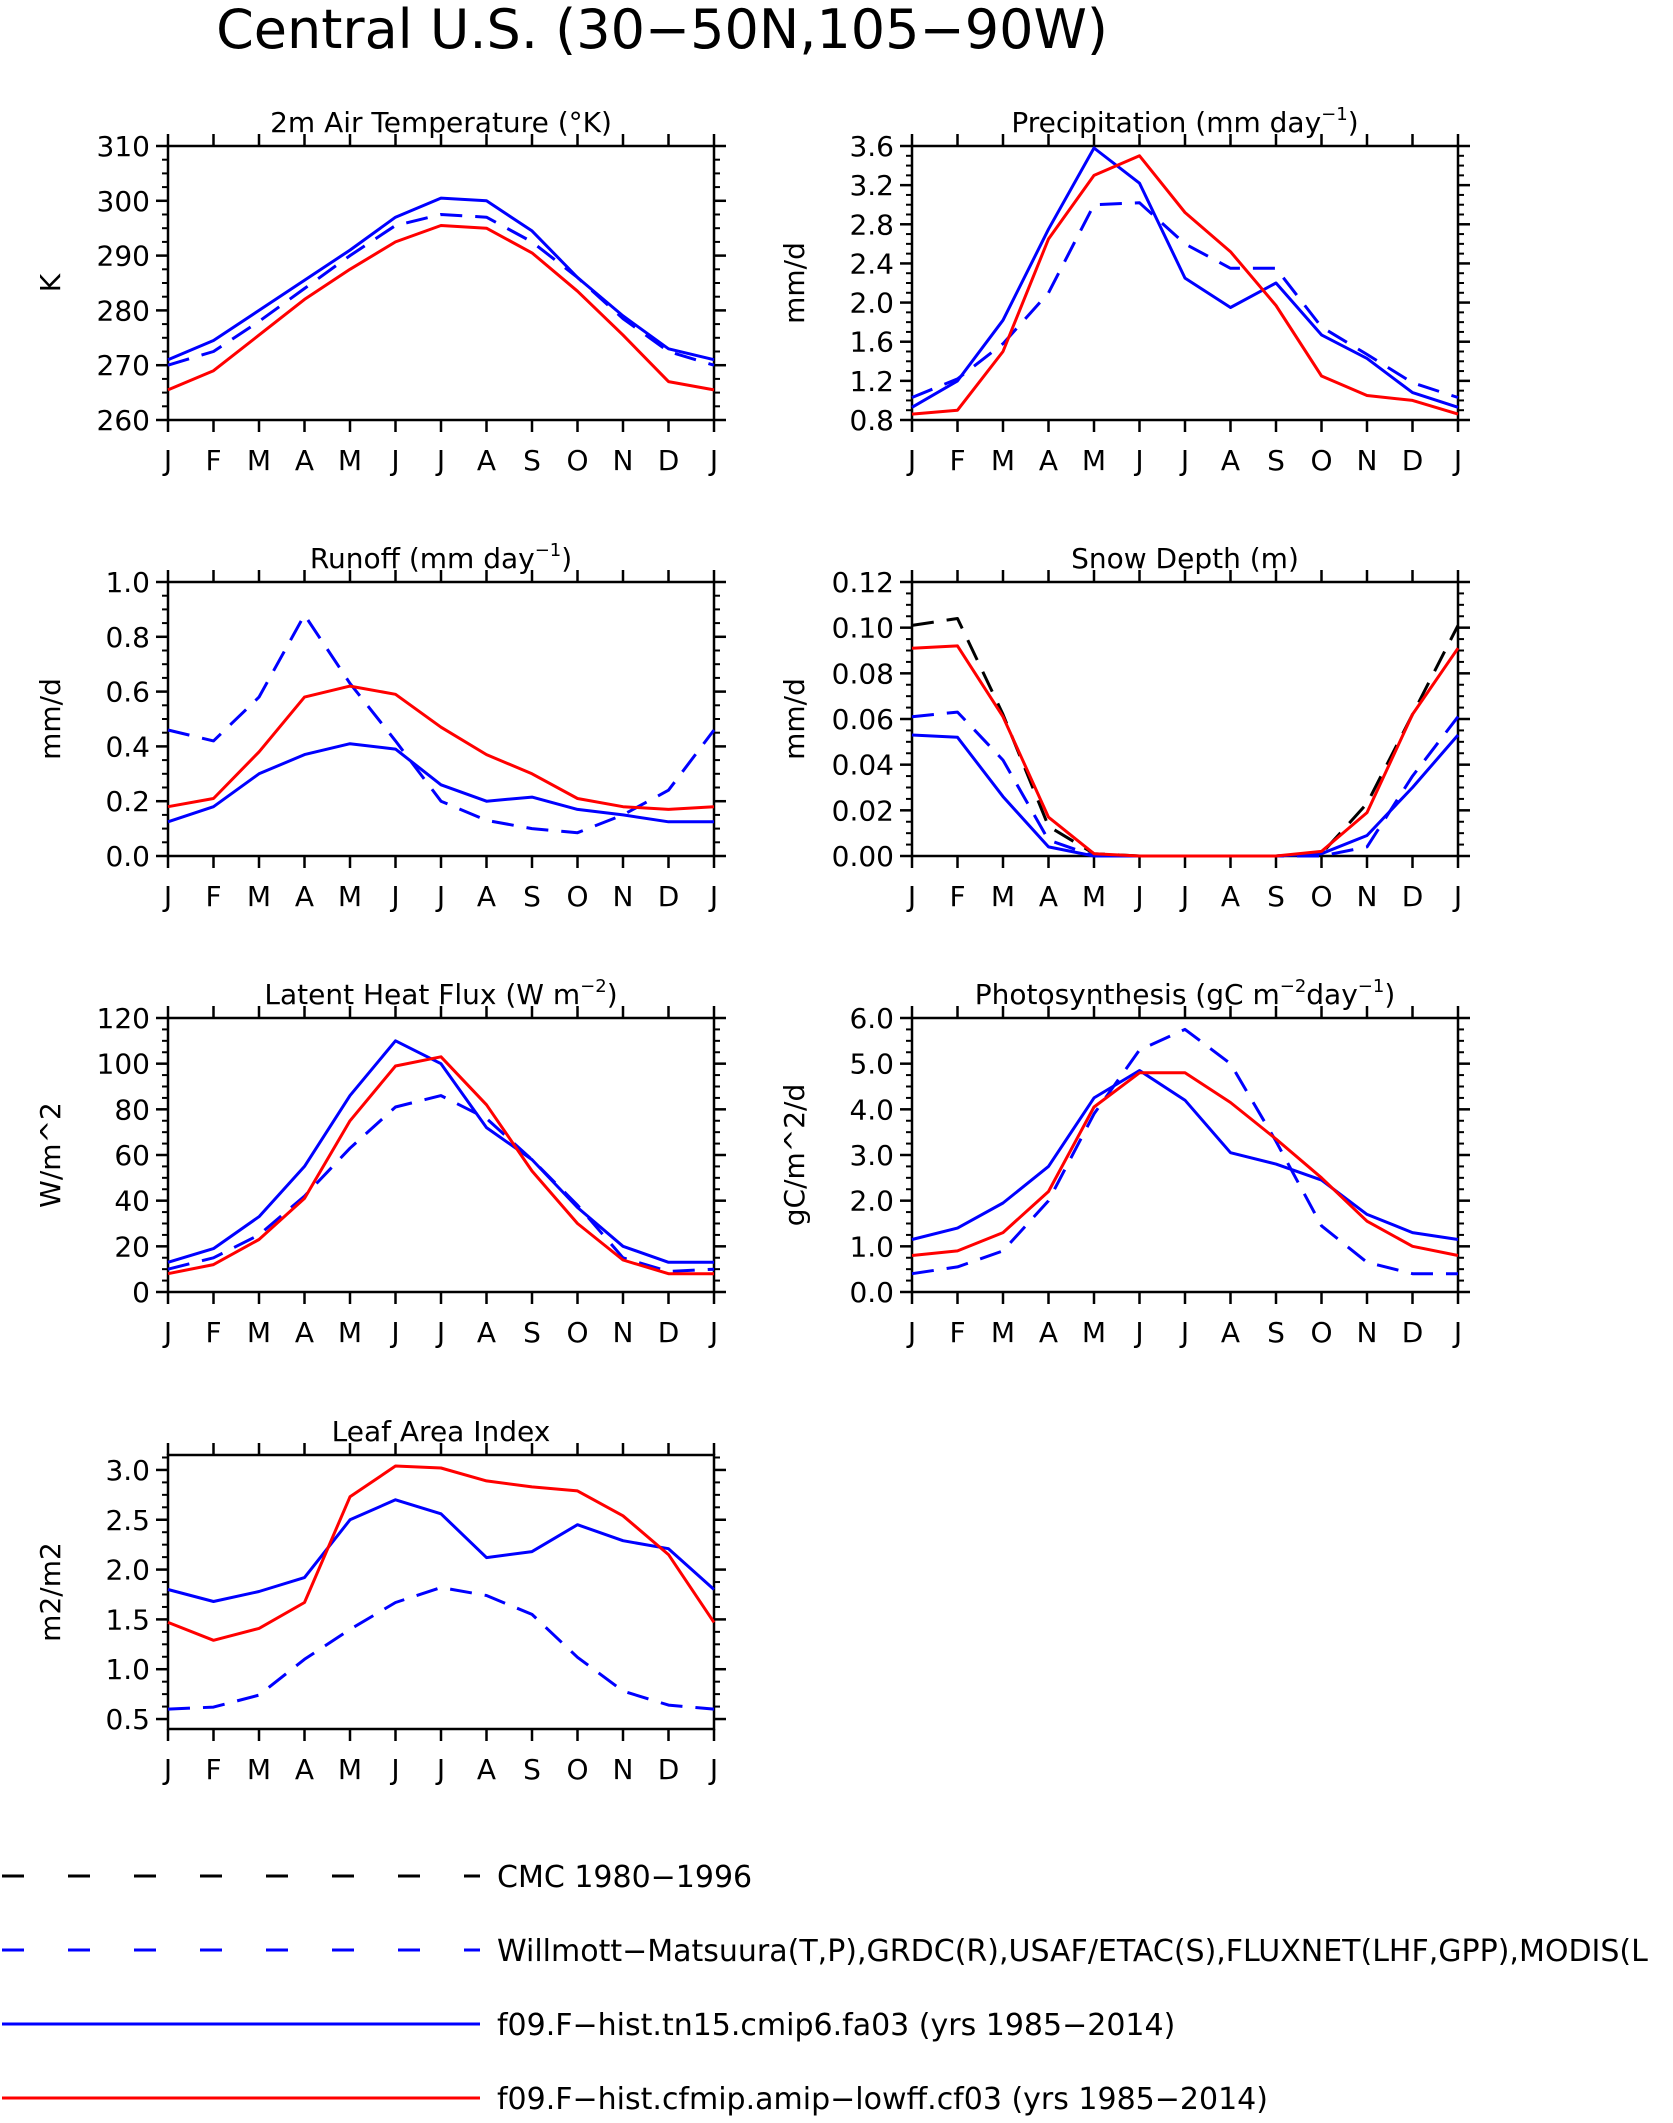 This screenshot has height=2123, width=1673. I want to click on y-tick-label: 290, so click(123, 256).